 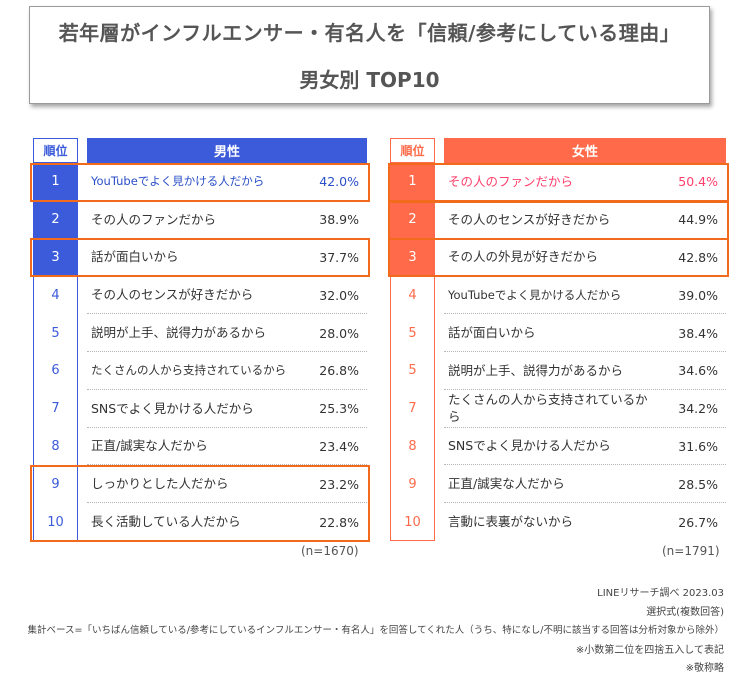 I want to click on male-table-row: 4 その人のセンスが好きだから 32.0%, so click(x=200, y=295).